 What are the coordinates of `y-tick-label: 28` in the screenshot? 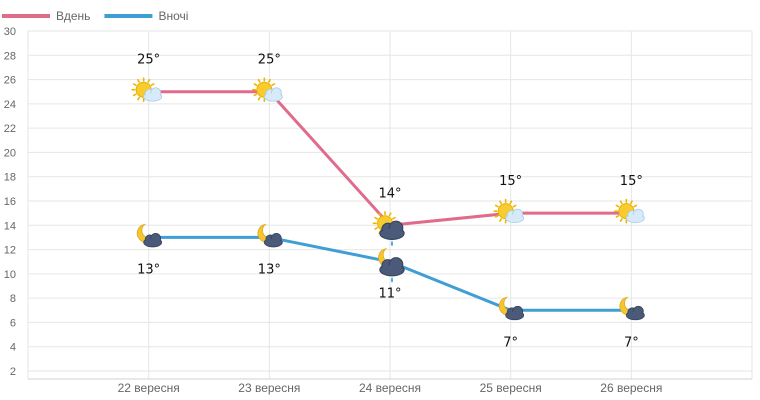 It's located at (10, 56).